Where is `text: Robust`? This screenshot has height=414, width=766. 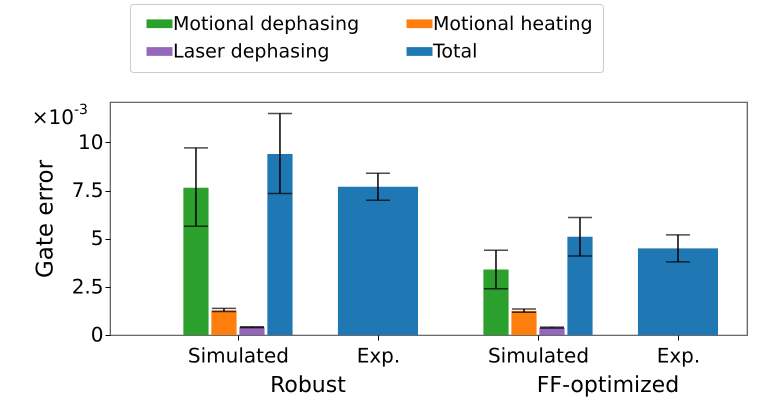
text: Robust is located at coordinates (308, 385).